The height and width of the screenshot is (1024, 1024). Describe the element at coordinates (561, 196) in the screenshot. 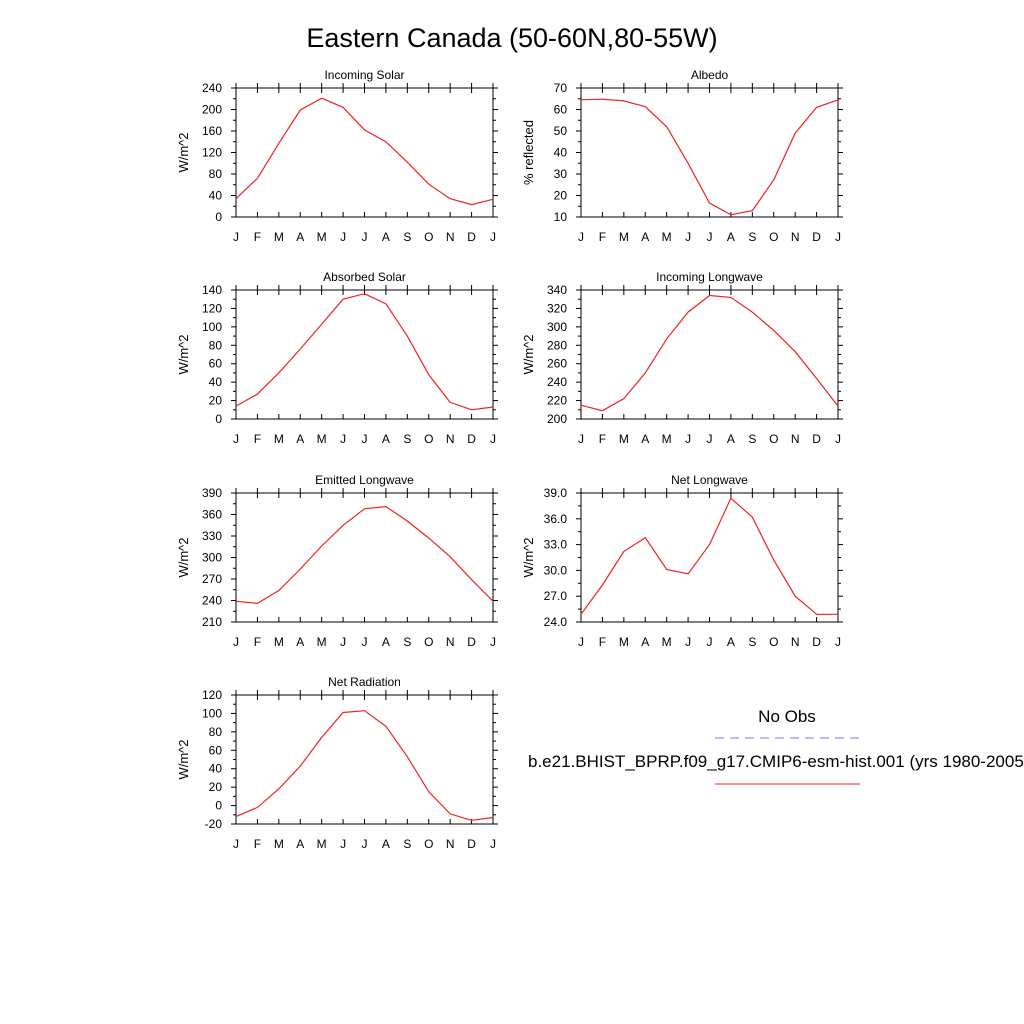

I see `y-tick-label: 20` at that location.